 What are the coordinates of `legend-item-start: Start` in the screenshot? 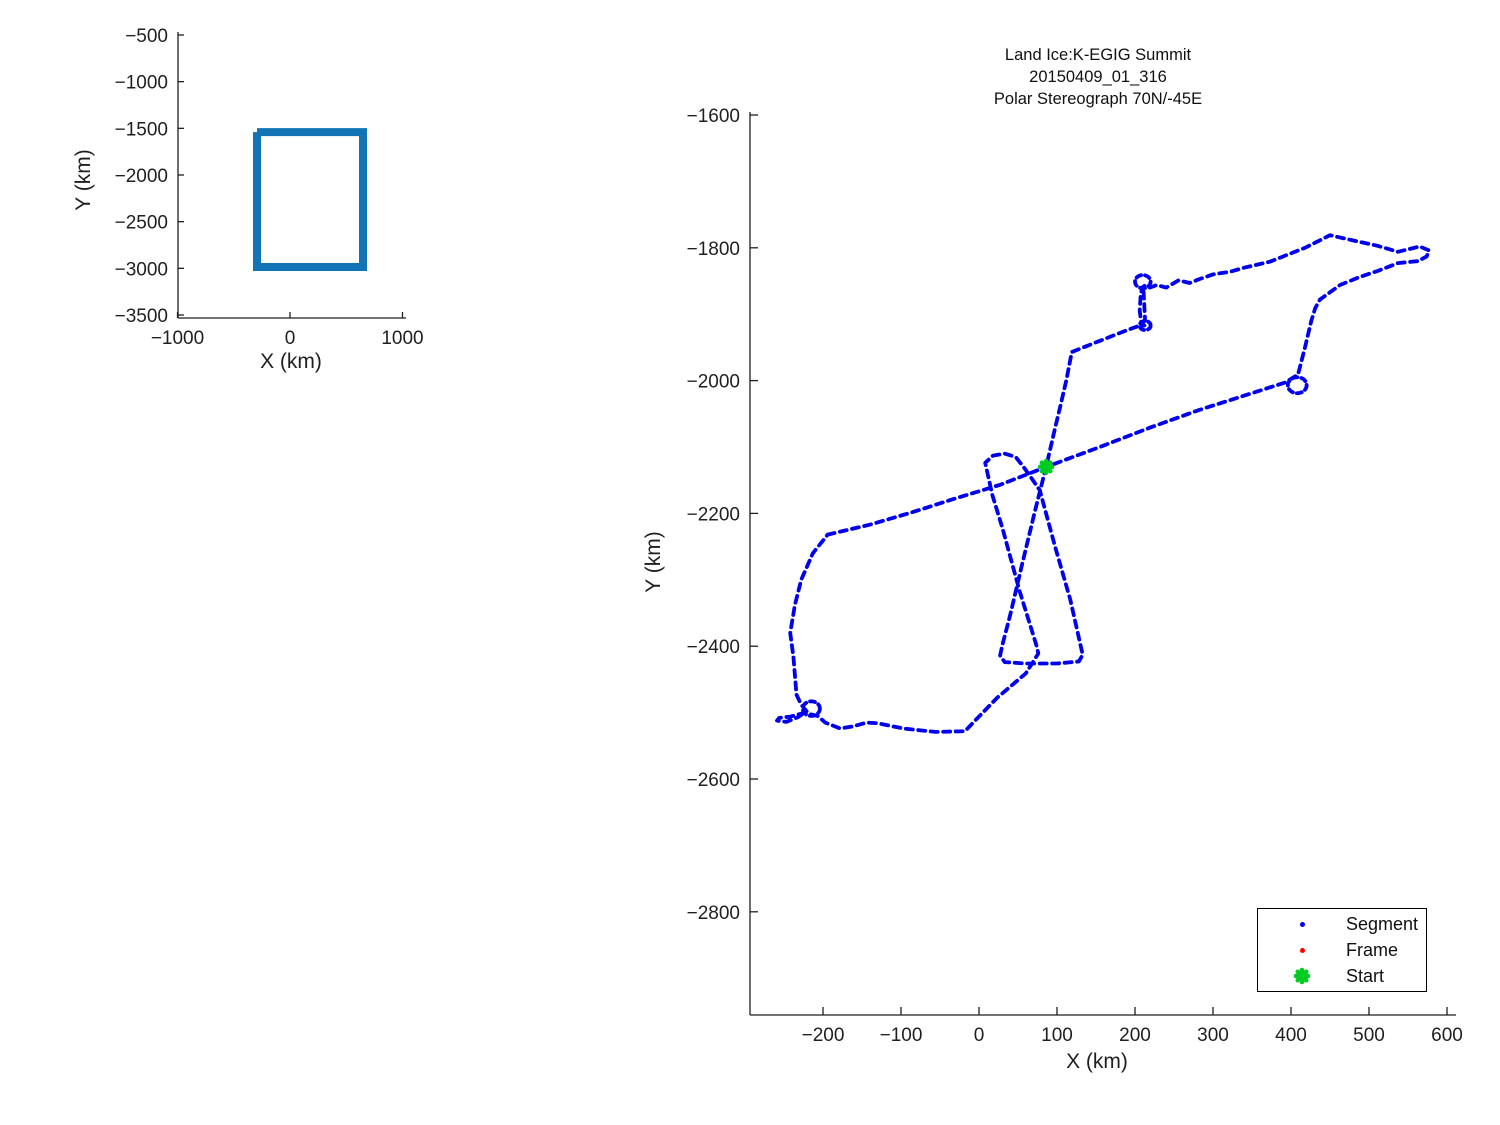 It's located at (1342, 976).